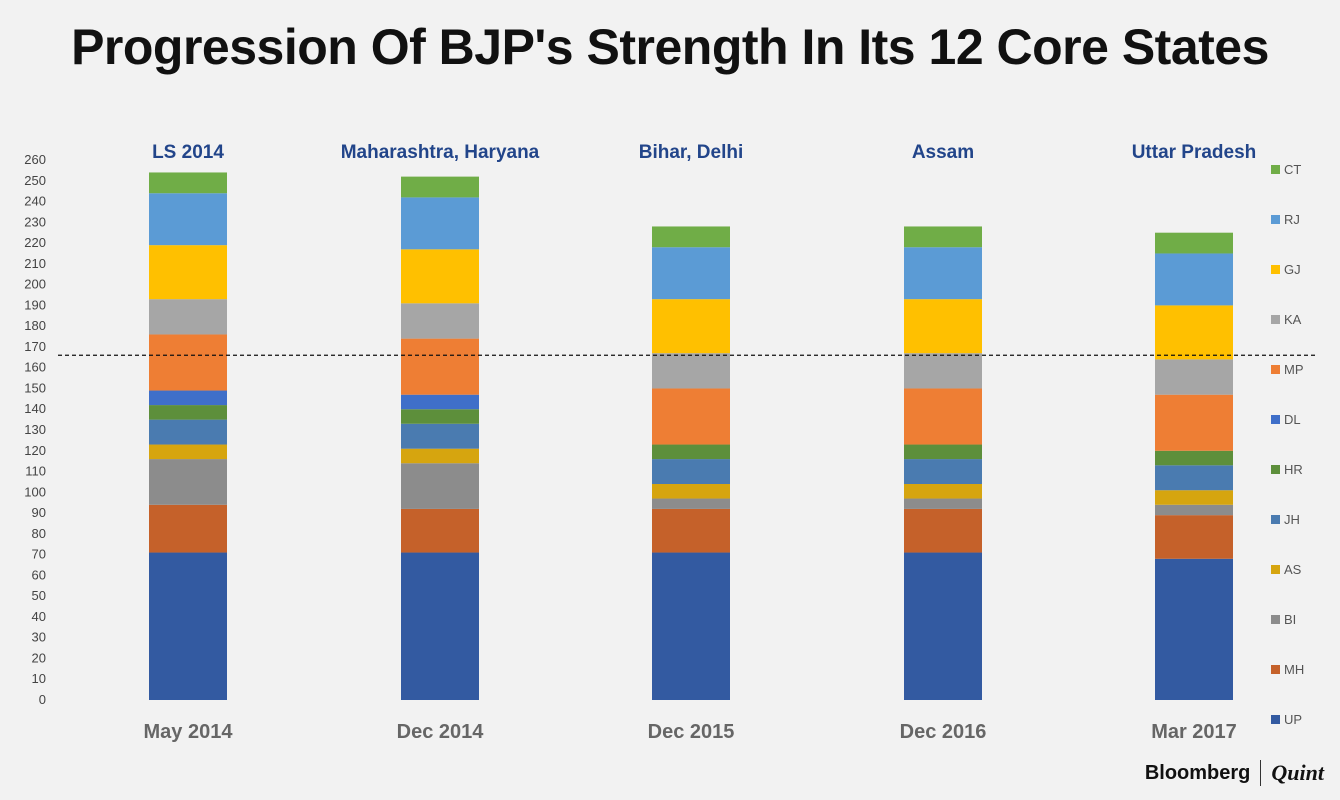 The width and height of the screenshot is (1340, 800). Describe the element at coordinates (35, 471) in the screenshot. I see `y-tick-label: 110` at that location.